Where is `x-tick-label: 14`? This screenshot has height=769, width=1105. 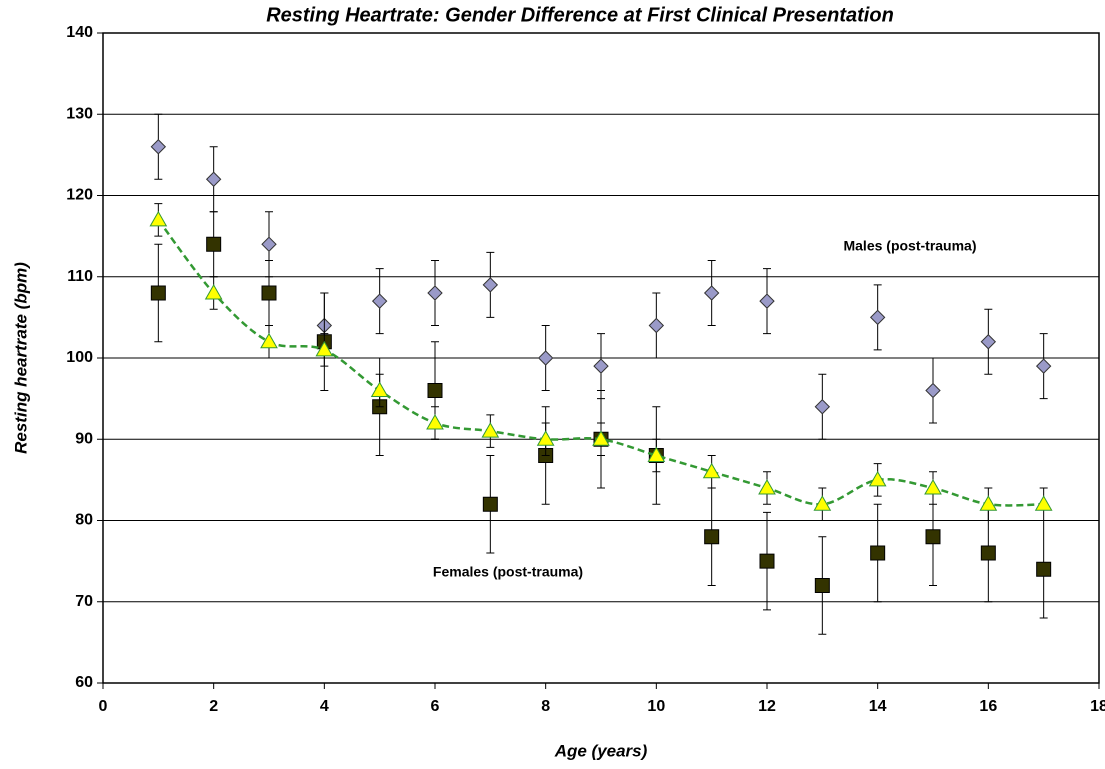 x-tick-label: 14 is located at coordinates (878, 706).